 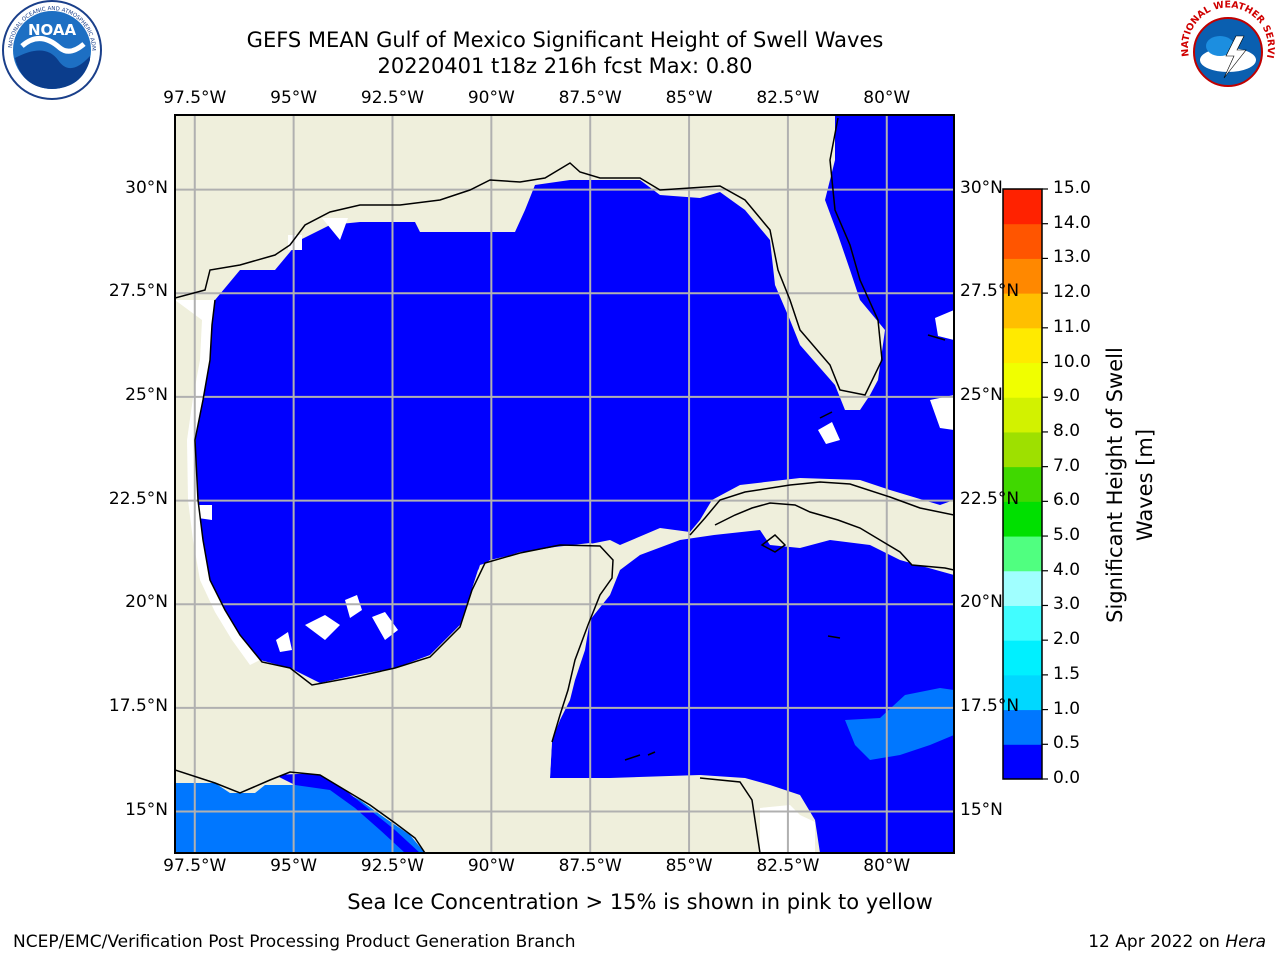 What do you see at coordinates (1045, 484) in the screenshot?
I see `colorbar-ticks` at bounding box center [1045, 484].